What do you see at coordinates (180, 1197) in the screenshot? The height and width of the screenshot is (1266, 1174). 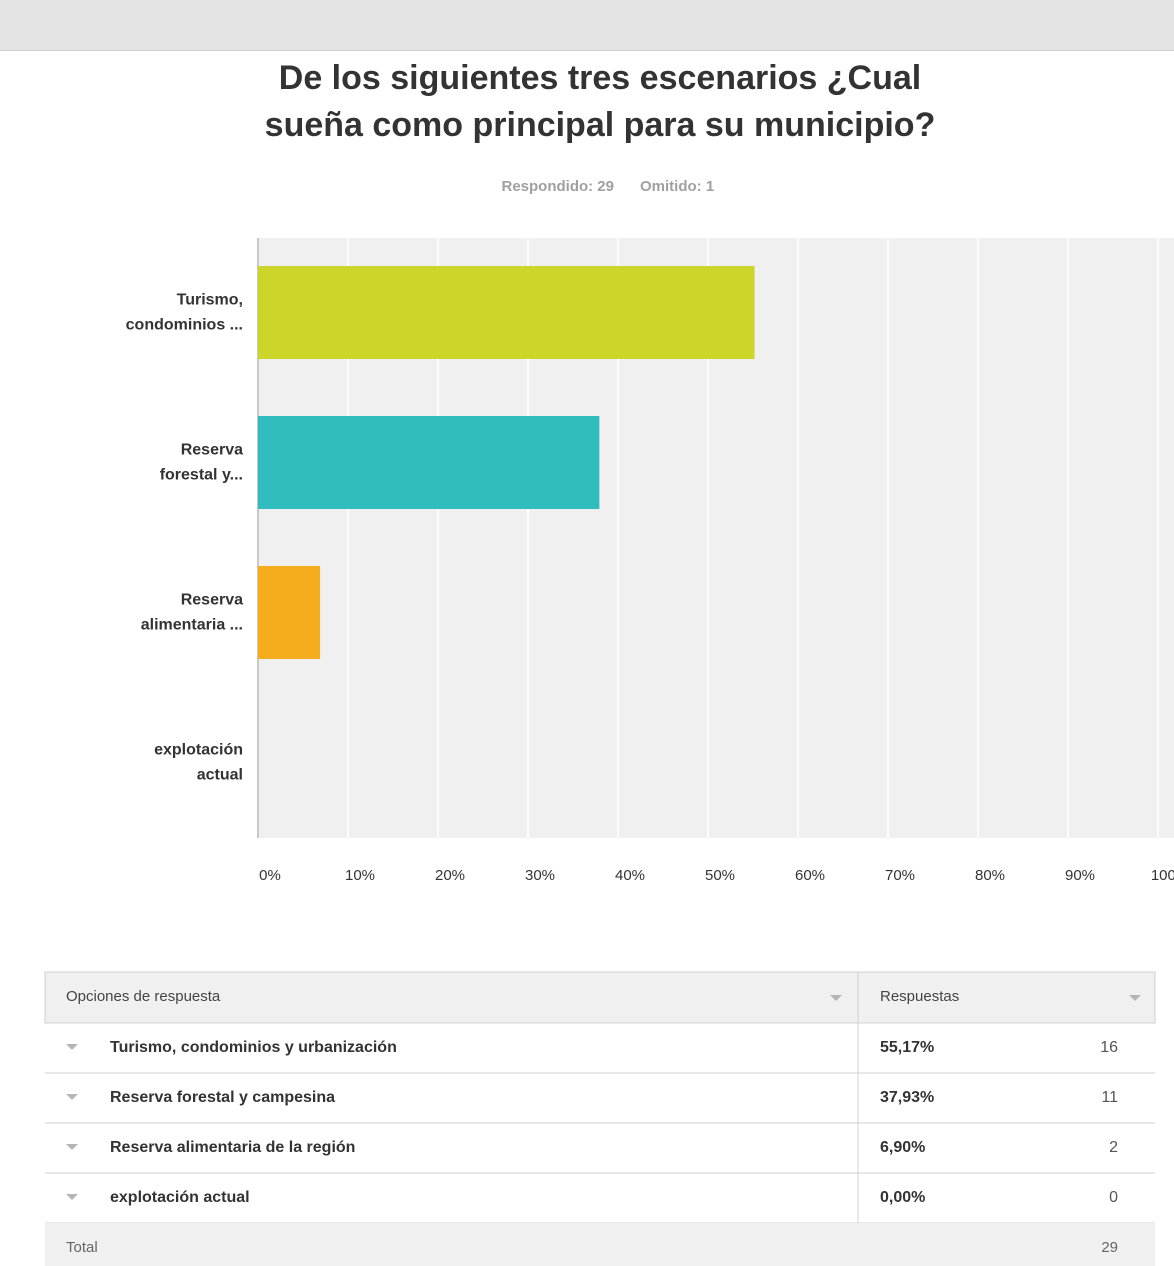 I see `answer-label: explotación actual` at bounding box center [180, 1197].